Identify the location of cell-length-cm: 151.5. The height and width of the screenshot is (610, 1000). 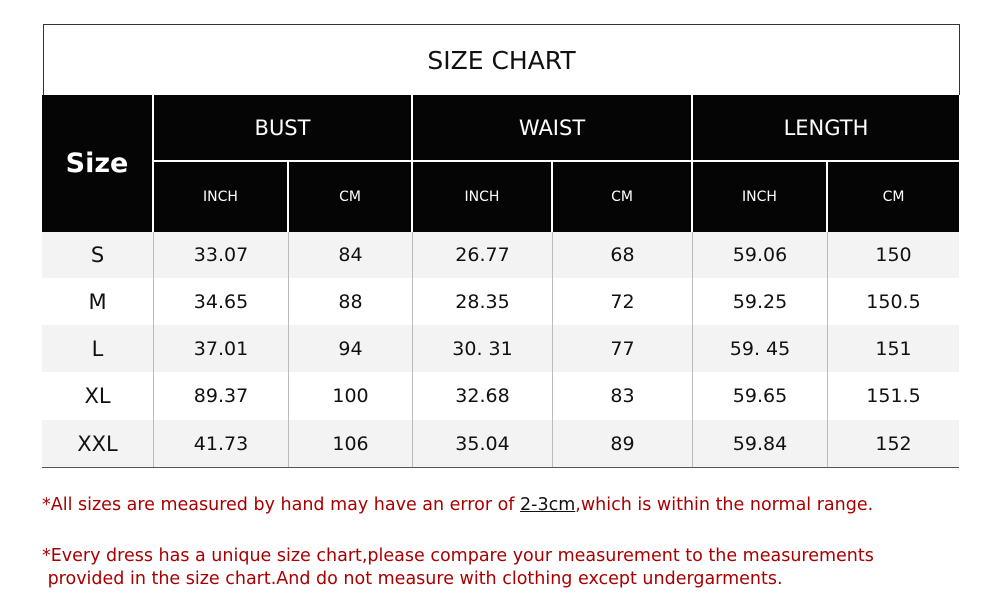
(893, 396).